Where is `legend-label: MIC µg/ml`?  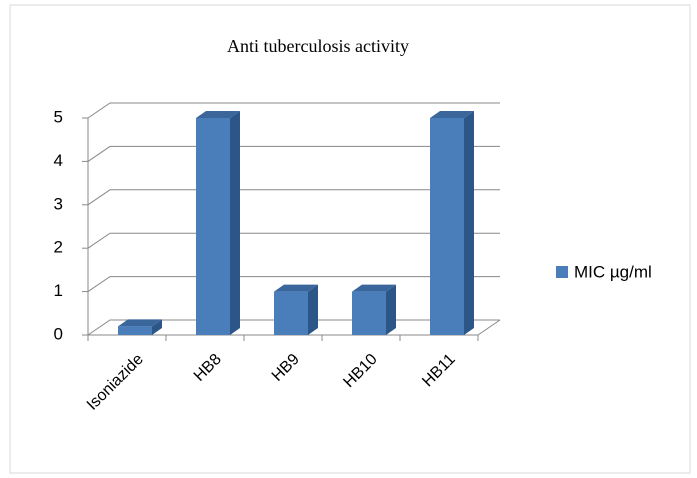 legend-label: MIC µg/ml is located at coordinates (613, 271).